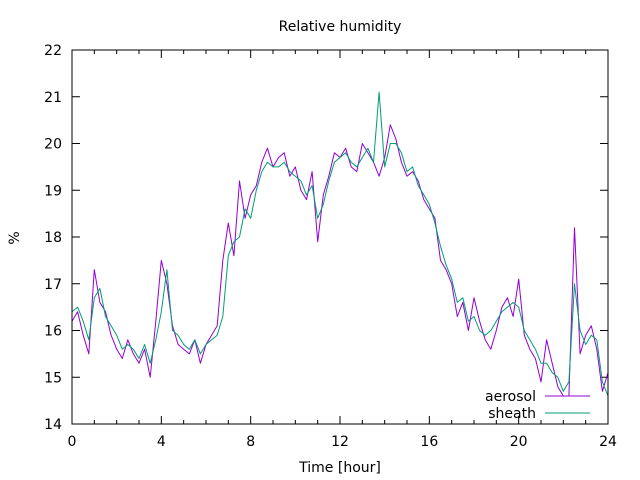  What do you see at coordinates (53, 145) in the screenshot?
I see `y-tick-label: 20` at bounding box center [53, 145].